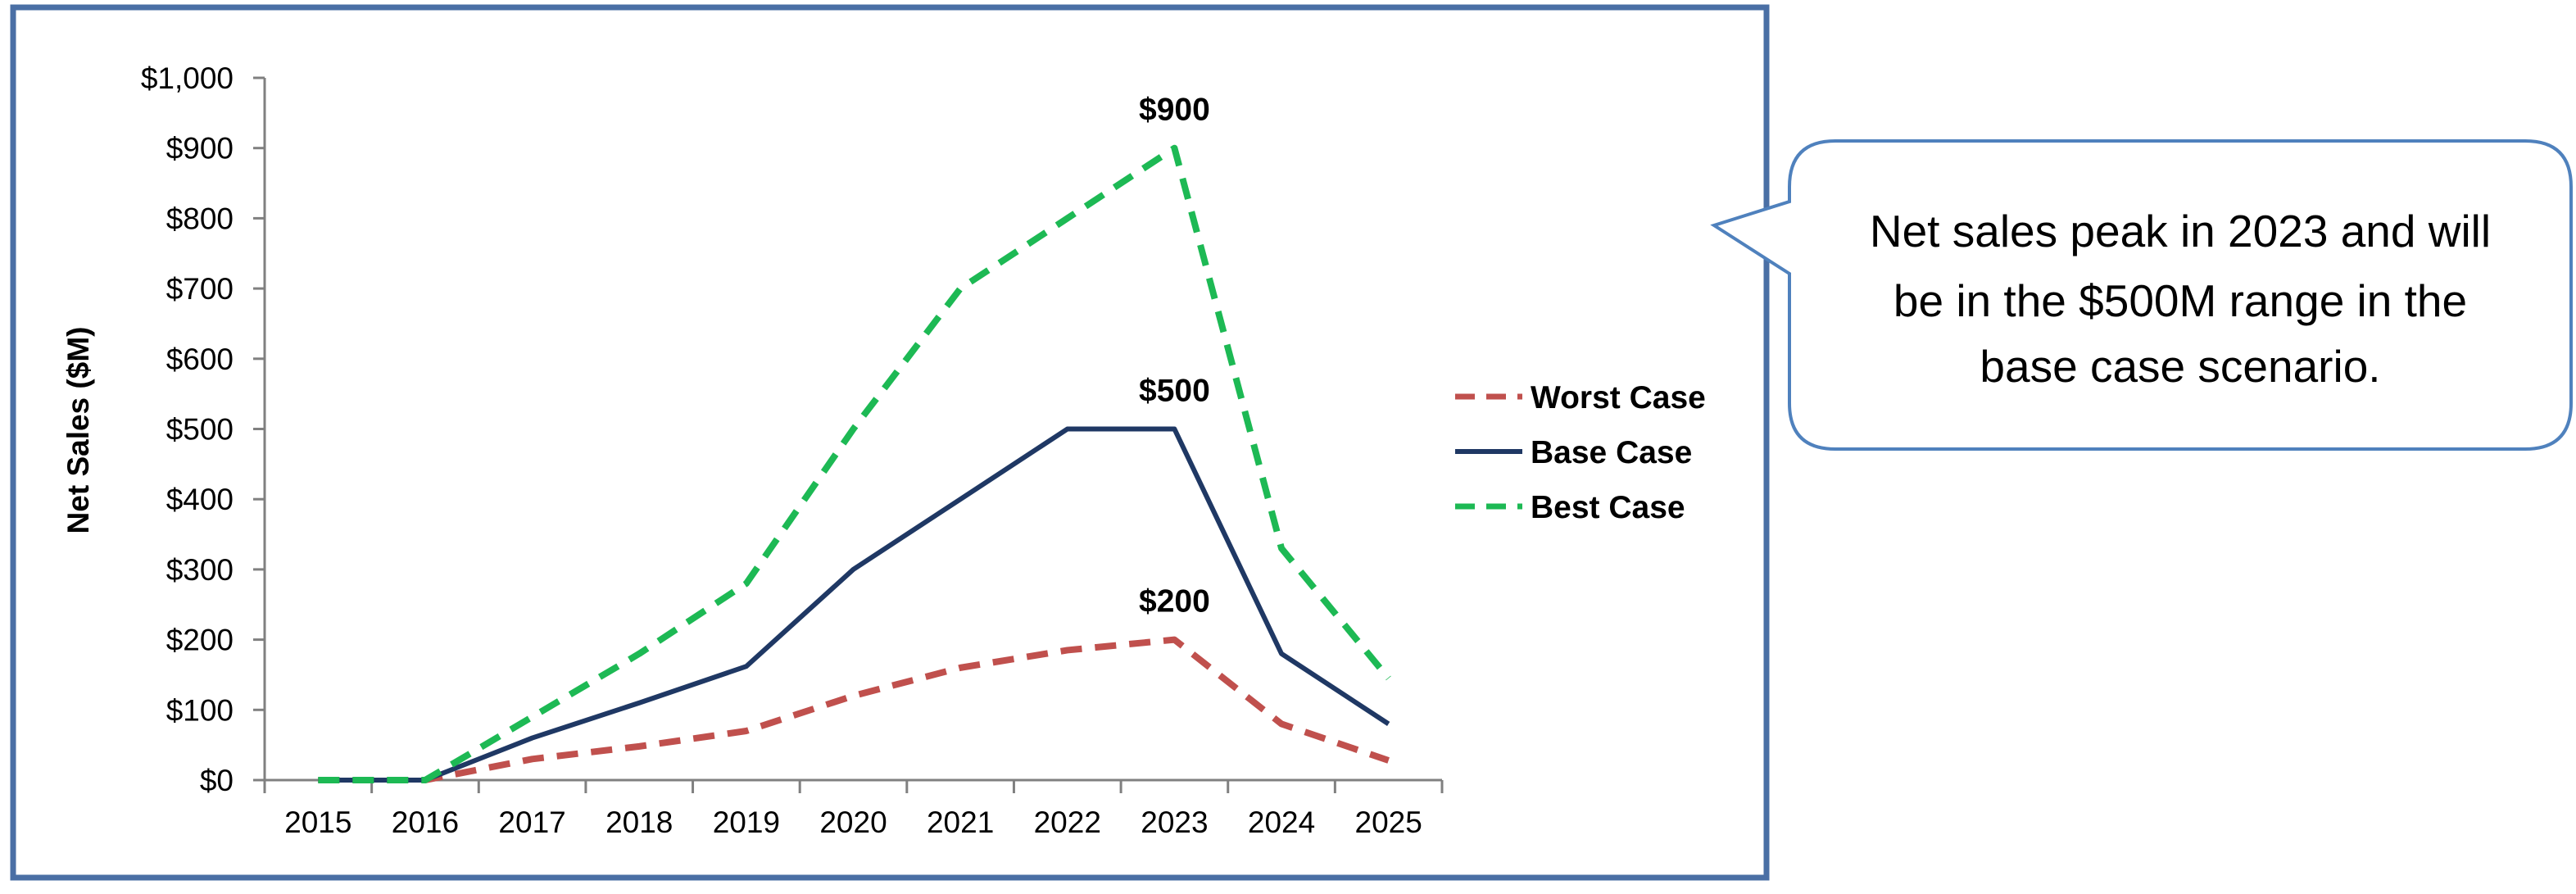 The width and height of the screenshot is (2576, 894). What do you see at coordinates (200, 359) in the screenshot?
I see `y-tick-label: $600` at bounding box center [200, 359].